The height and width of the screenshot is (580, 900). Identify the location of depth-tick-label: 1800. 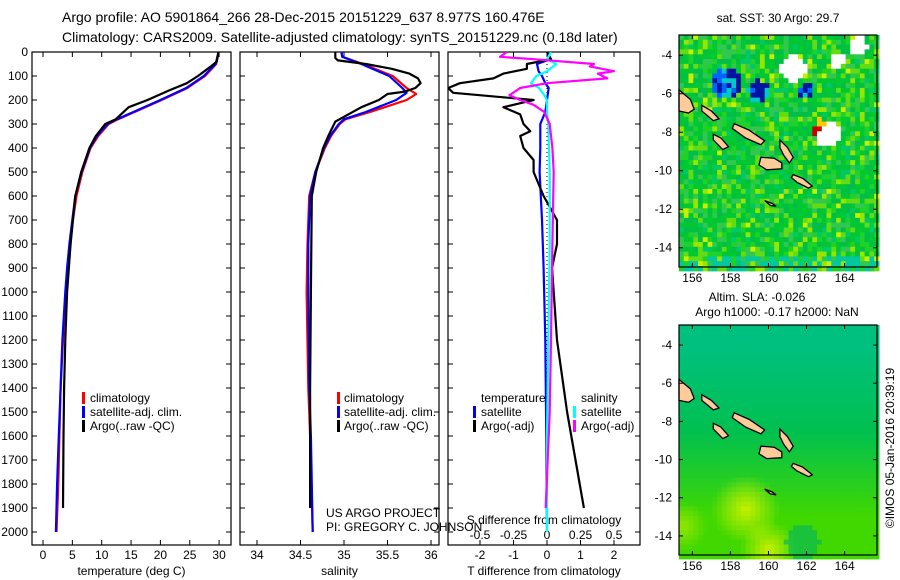
(14, 484).